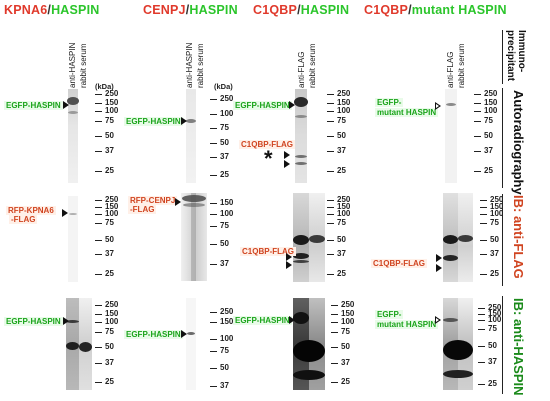 The height and width of the screenshot is (401, 550). What do you see at coordinates (435, 10) in the screenshot?
I see `column-title-c1qbp-mutant: C1QBP/mutant HASPIN` at bounding box center [435, 10].